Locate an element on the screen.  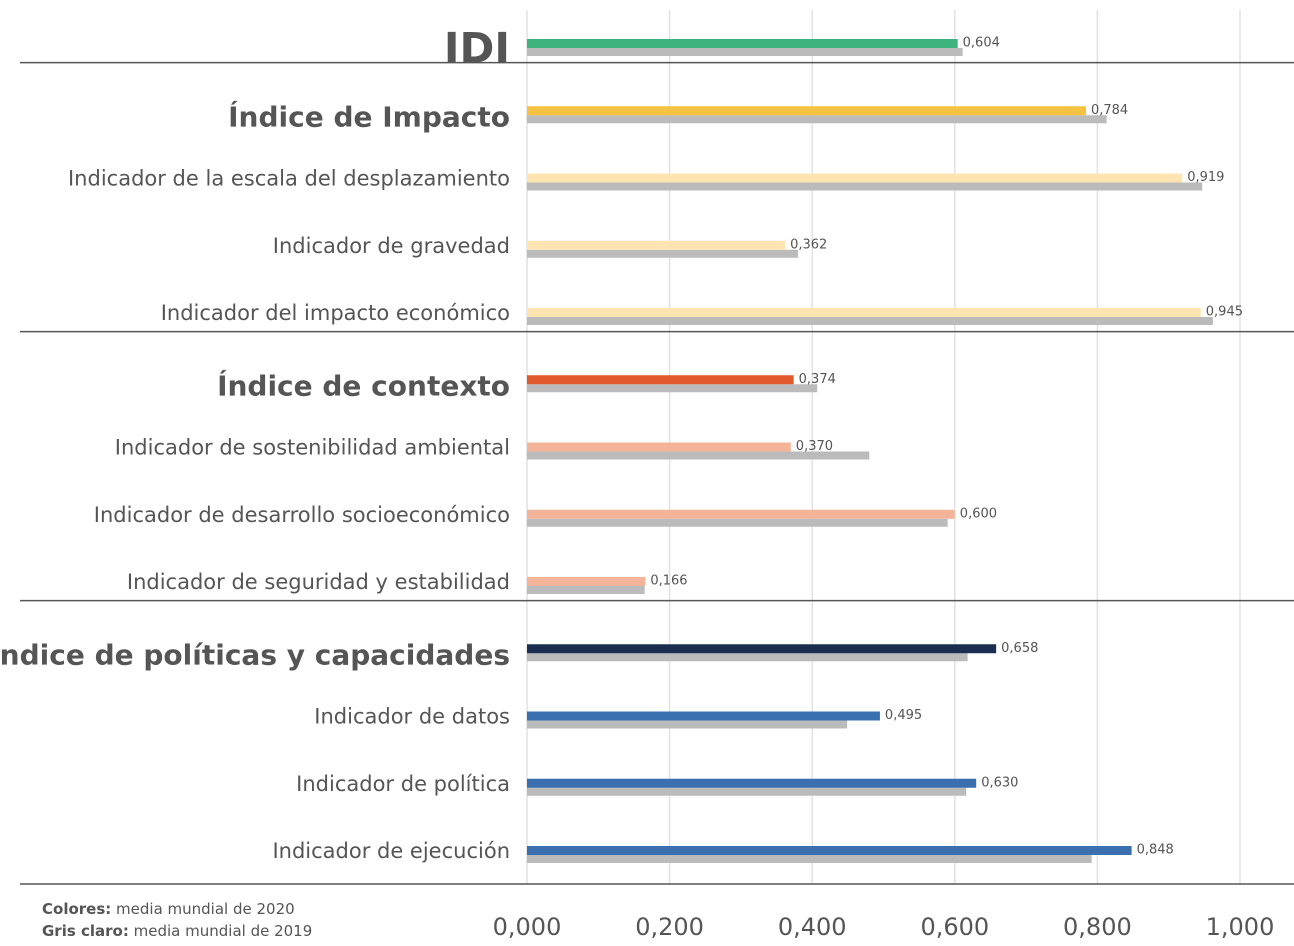
category-label: Indicador de ejecución is located at coordinates (391, 851).